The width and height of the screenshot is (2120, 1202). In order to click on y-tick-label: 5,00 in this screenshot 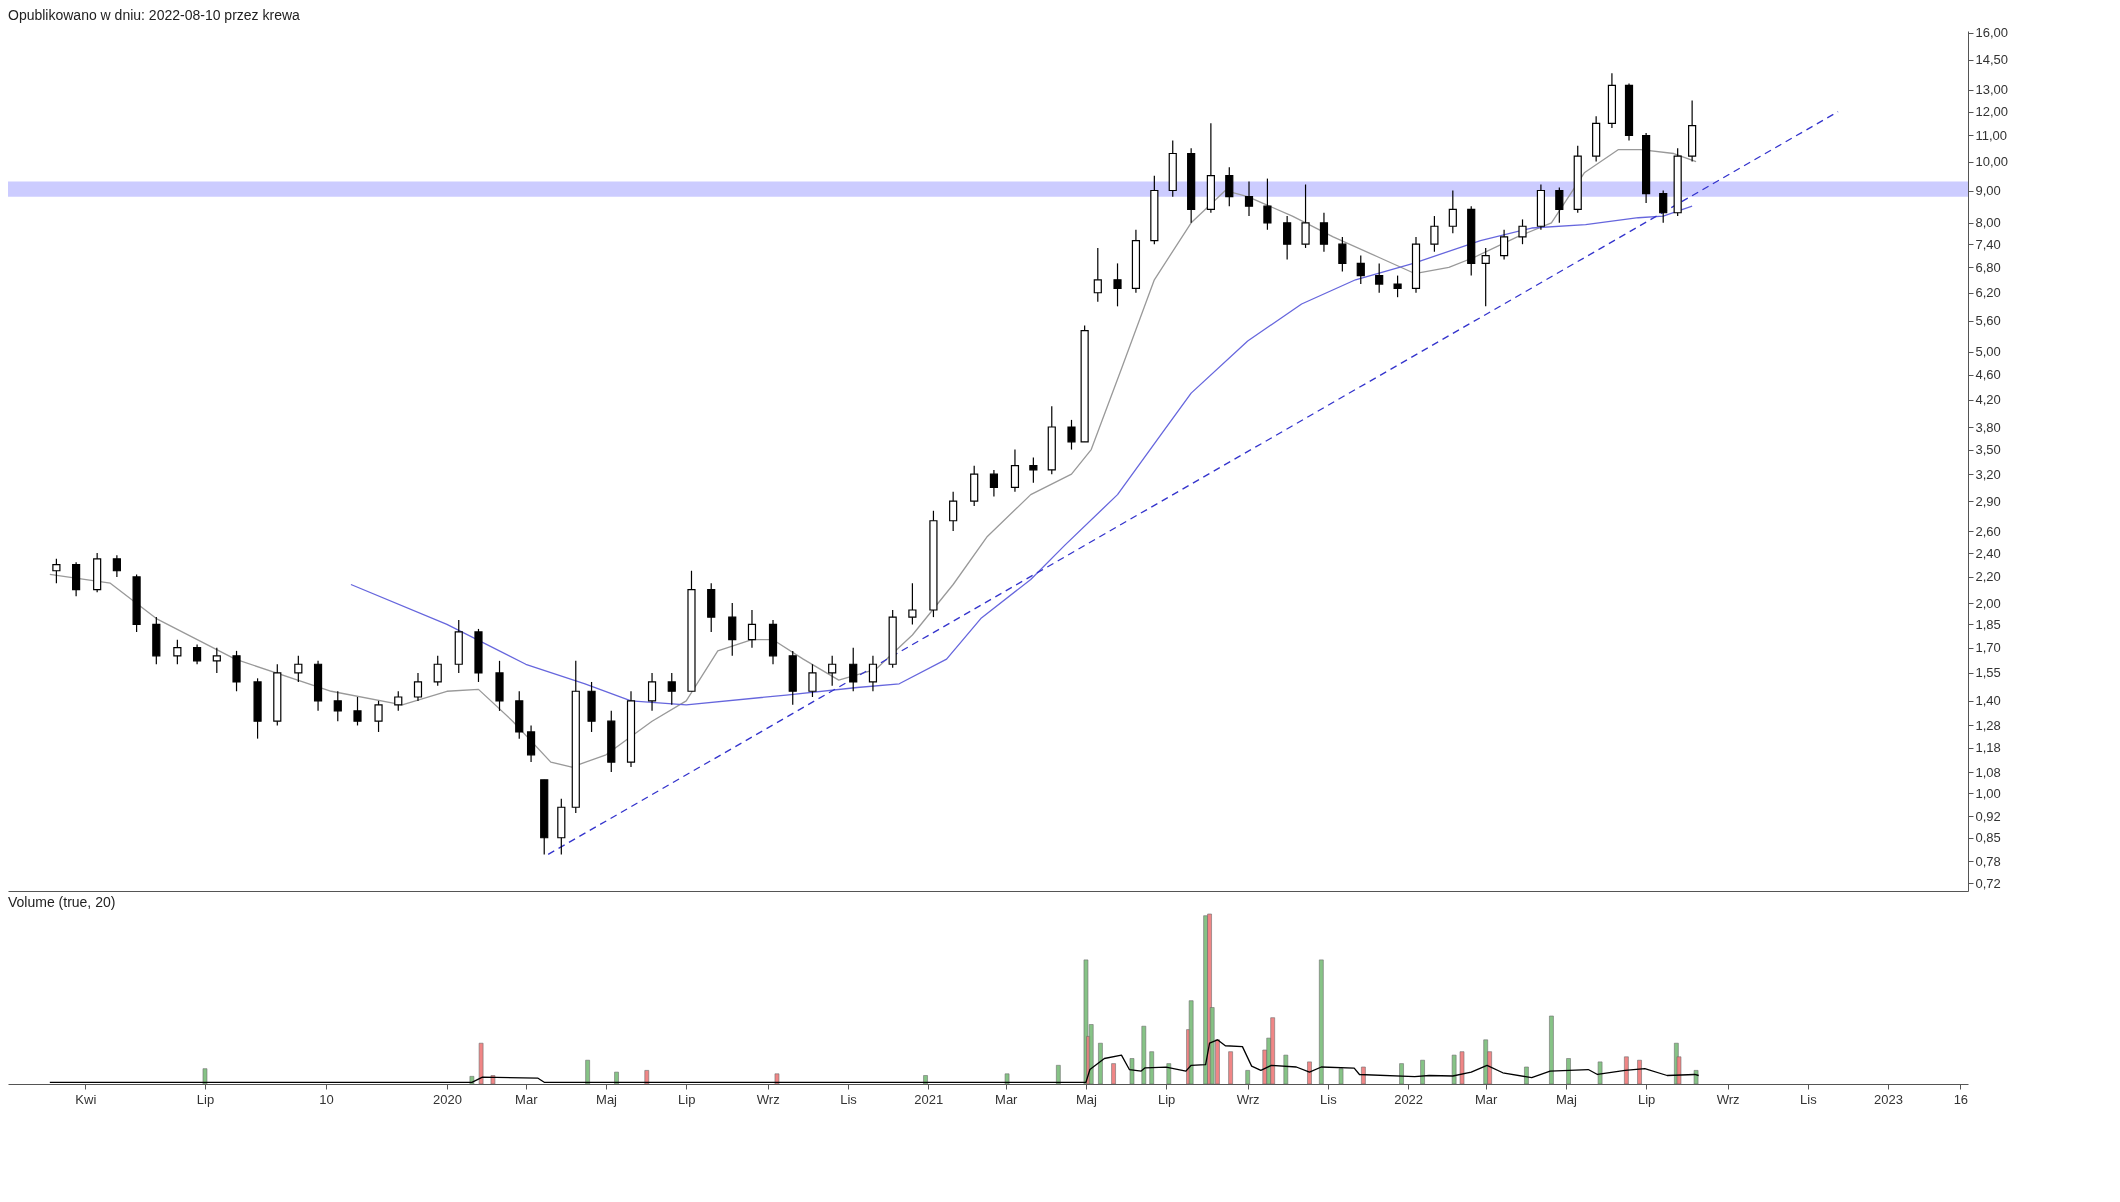, I will do `click(1988, 352)`.